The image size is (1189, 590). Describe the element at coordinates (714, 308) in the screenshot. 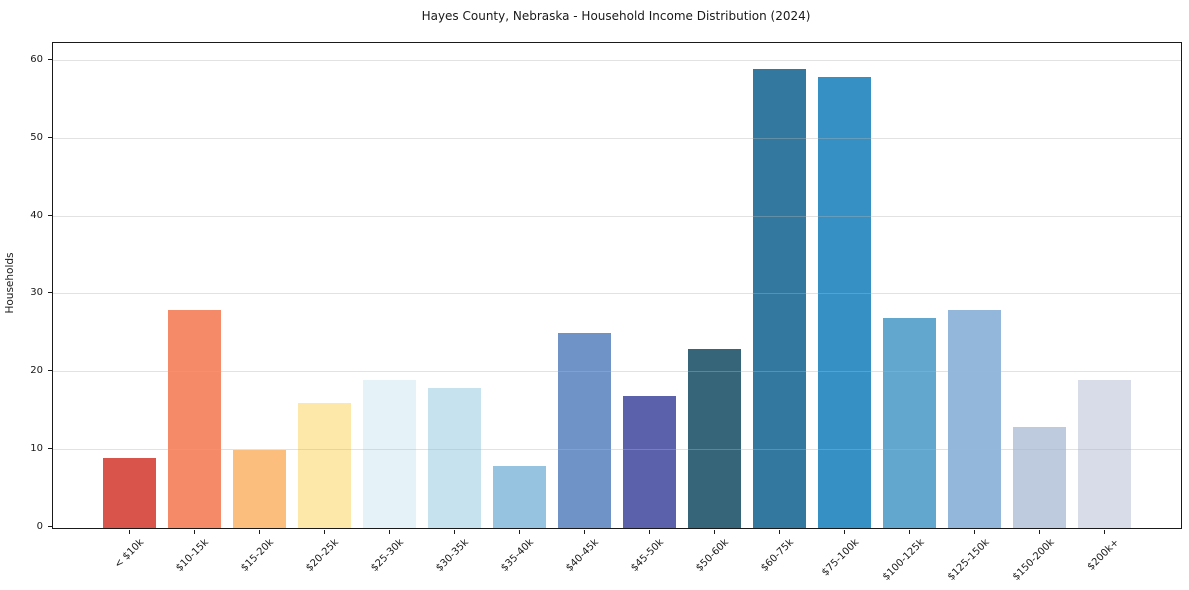

I see `bar-slot: $50-60k` at that location.